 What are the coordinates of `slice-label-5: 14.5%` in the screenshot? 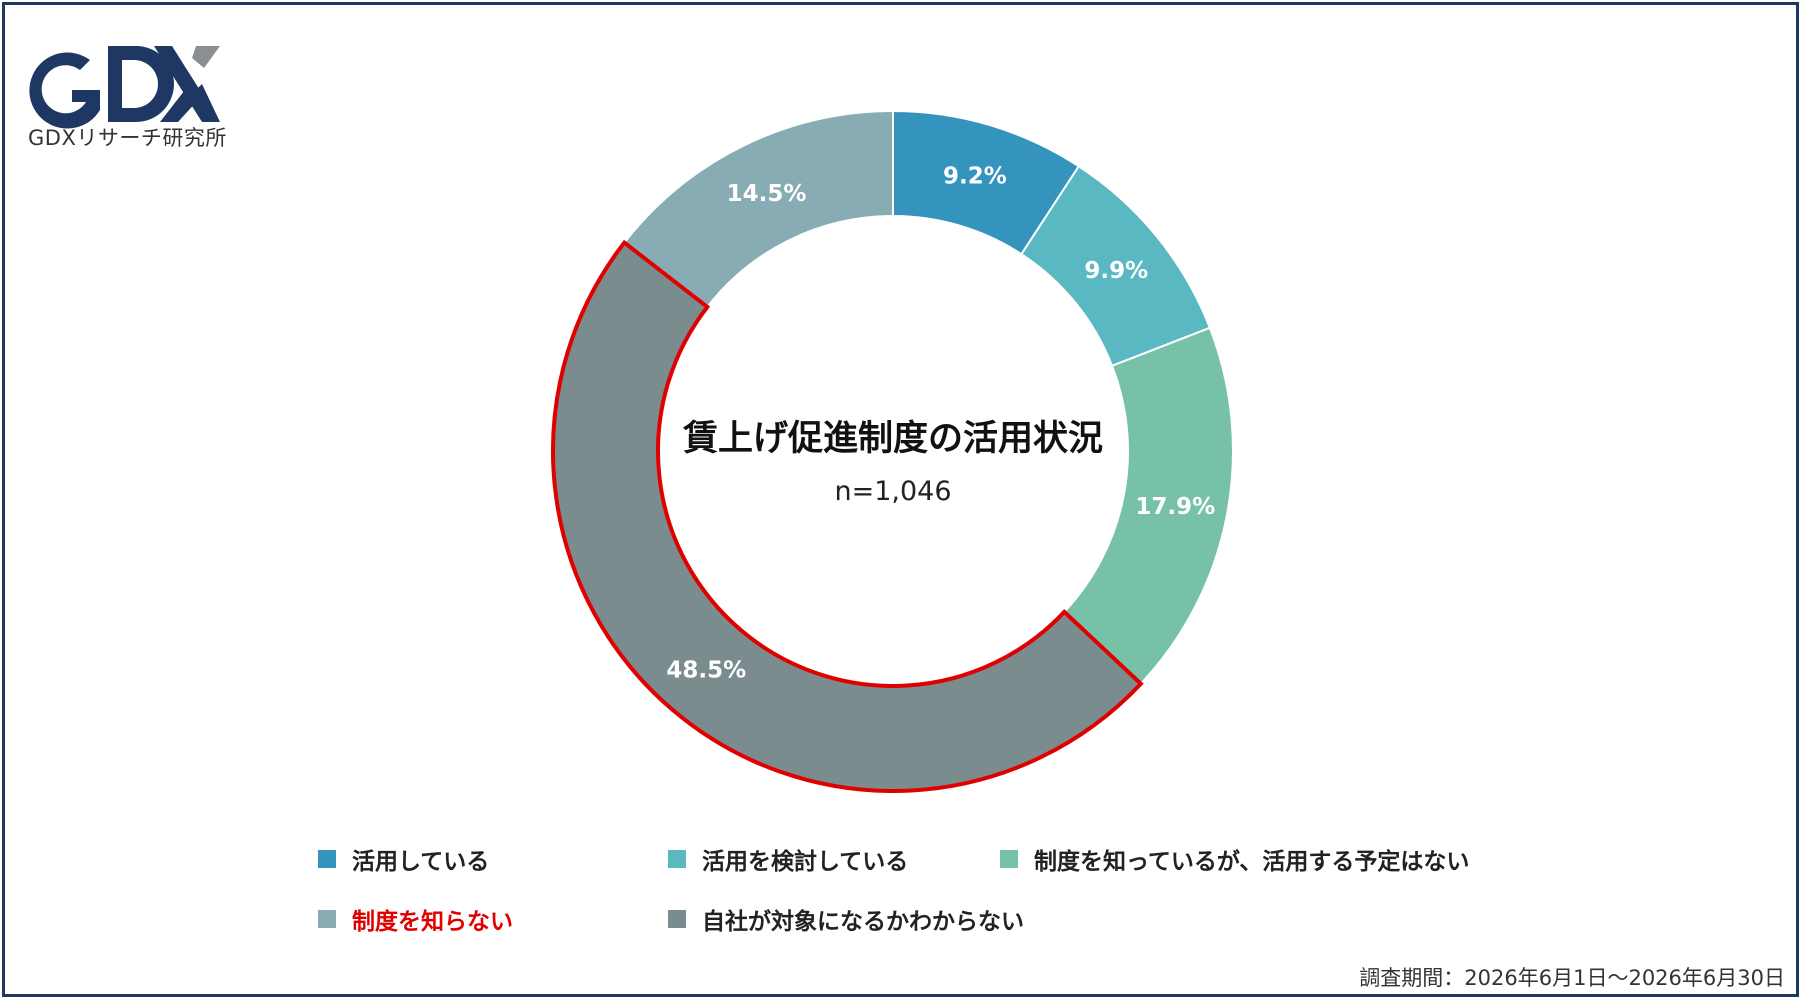 It's located at (767, 194).